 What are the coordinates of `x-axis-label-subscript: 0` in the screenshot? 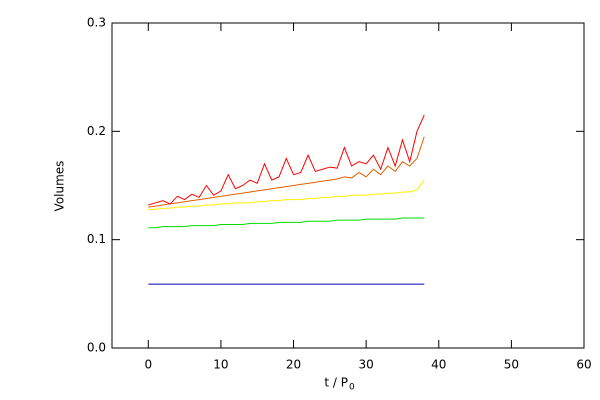 It's located at (352, 388).